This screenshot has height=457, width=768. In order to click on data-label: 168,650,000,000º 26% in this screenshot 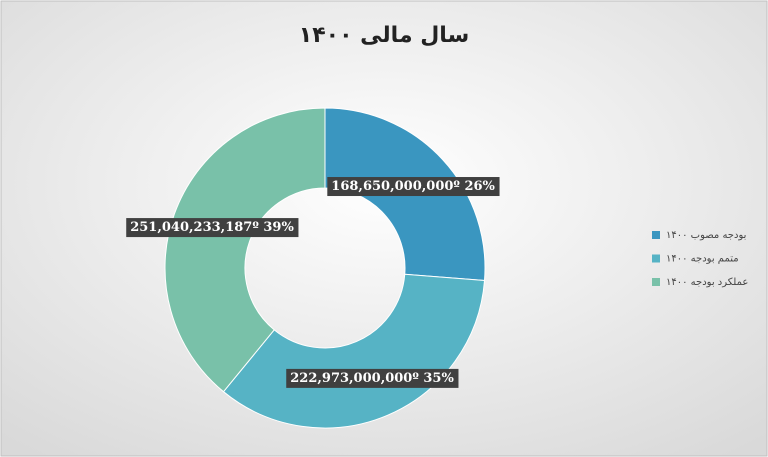, I will do `click(413, 186)`.